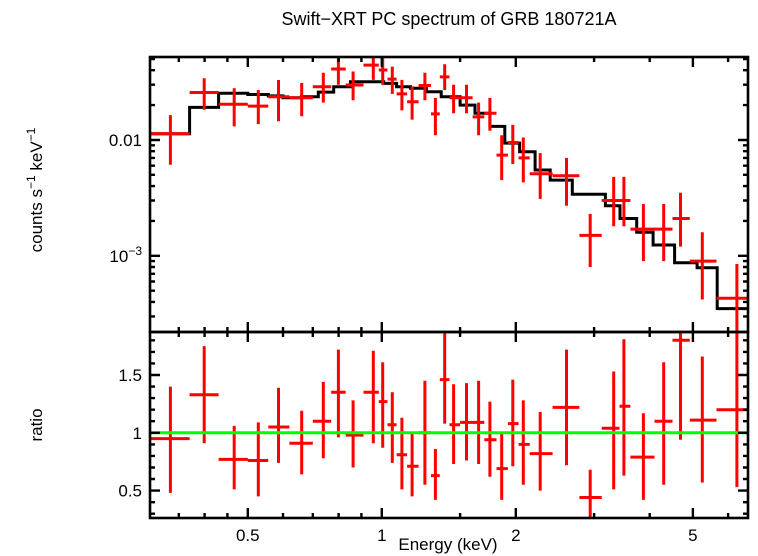 The image size is (758, 556). What do you see at coordinates (125, 255) in the screenshot?
I see `counts-tick-label: 10−3` at bounding box center [125, 255].